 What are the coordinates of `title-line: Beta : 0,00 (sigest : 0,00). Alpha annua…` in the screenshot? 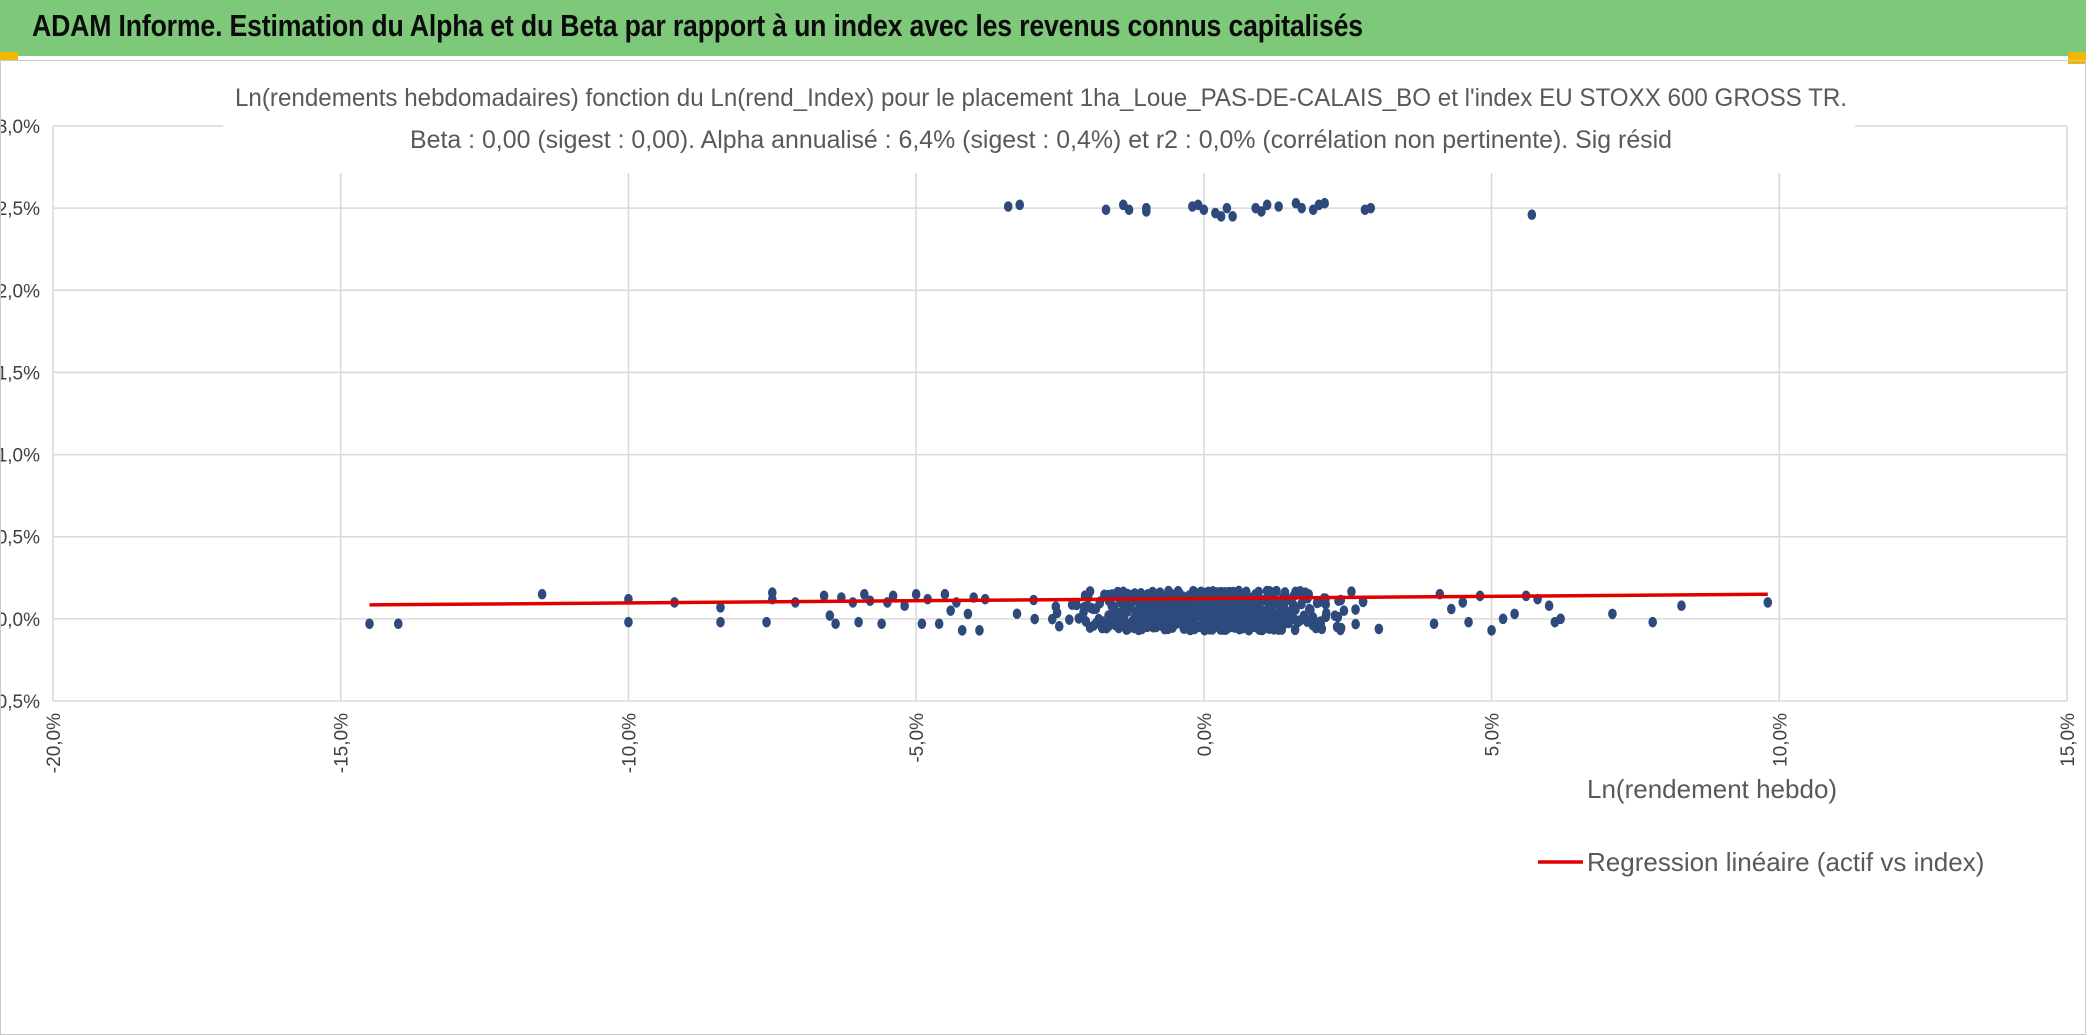 It's located at (1041, 140).